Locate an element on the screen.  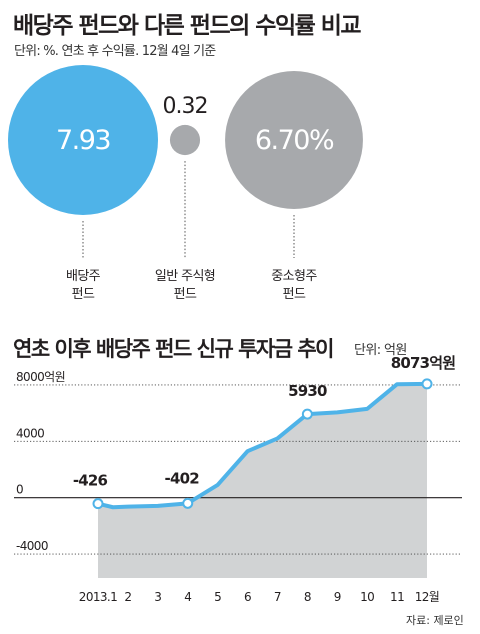
bubble-label-1-0: 일반 주식형 is located at coordinates (185, 276).